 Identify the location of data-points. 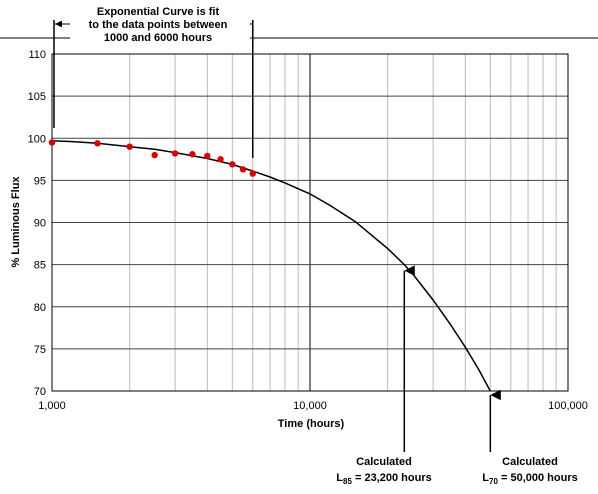
(152, 158).